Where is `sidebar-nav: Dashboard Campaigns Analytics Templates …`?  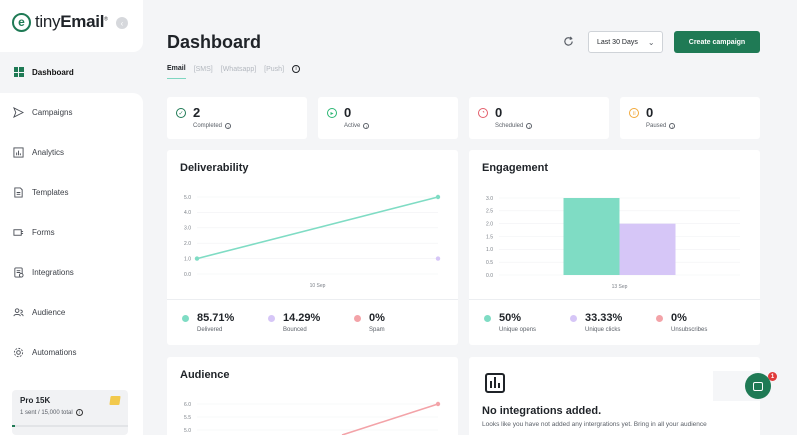
sidebar-nav: Dashboard Campaigns Analytics Templates … is located at coordinates (71, 212).